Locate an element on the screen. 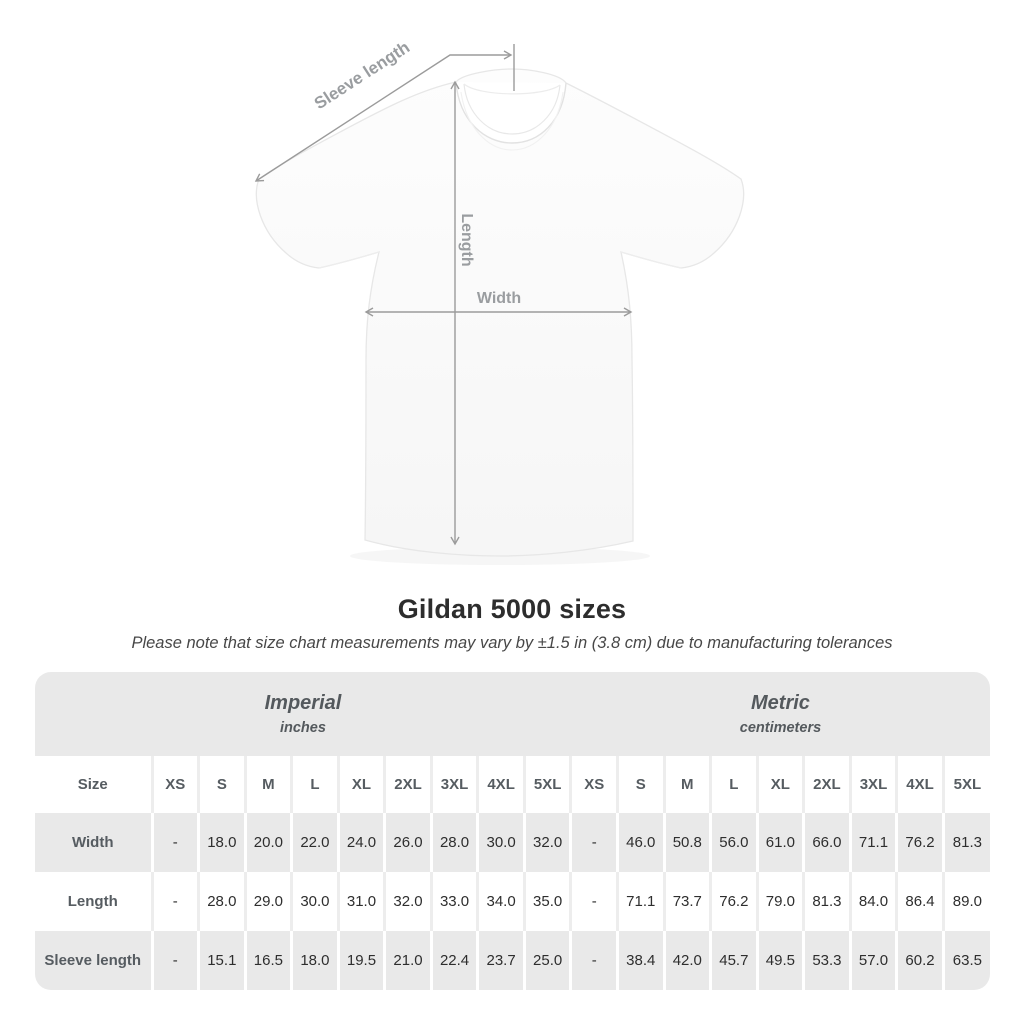  width-label: Width is located at coordinates (499, 298).